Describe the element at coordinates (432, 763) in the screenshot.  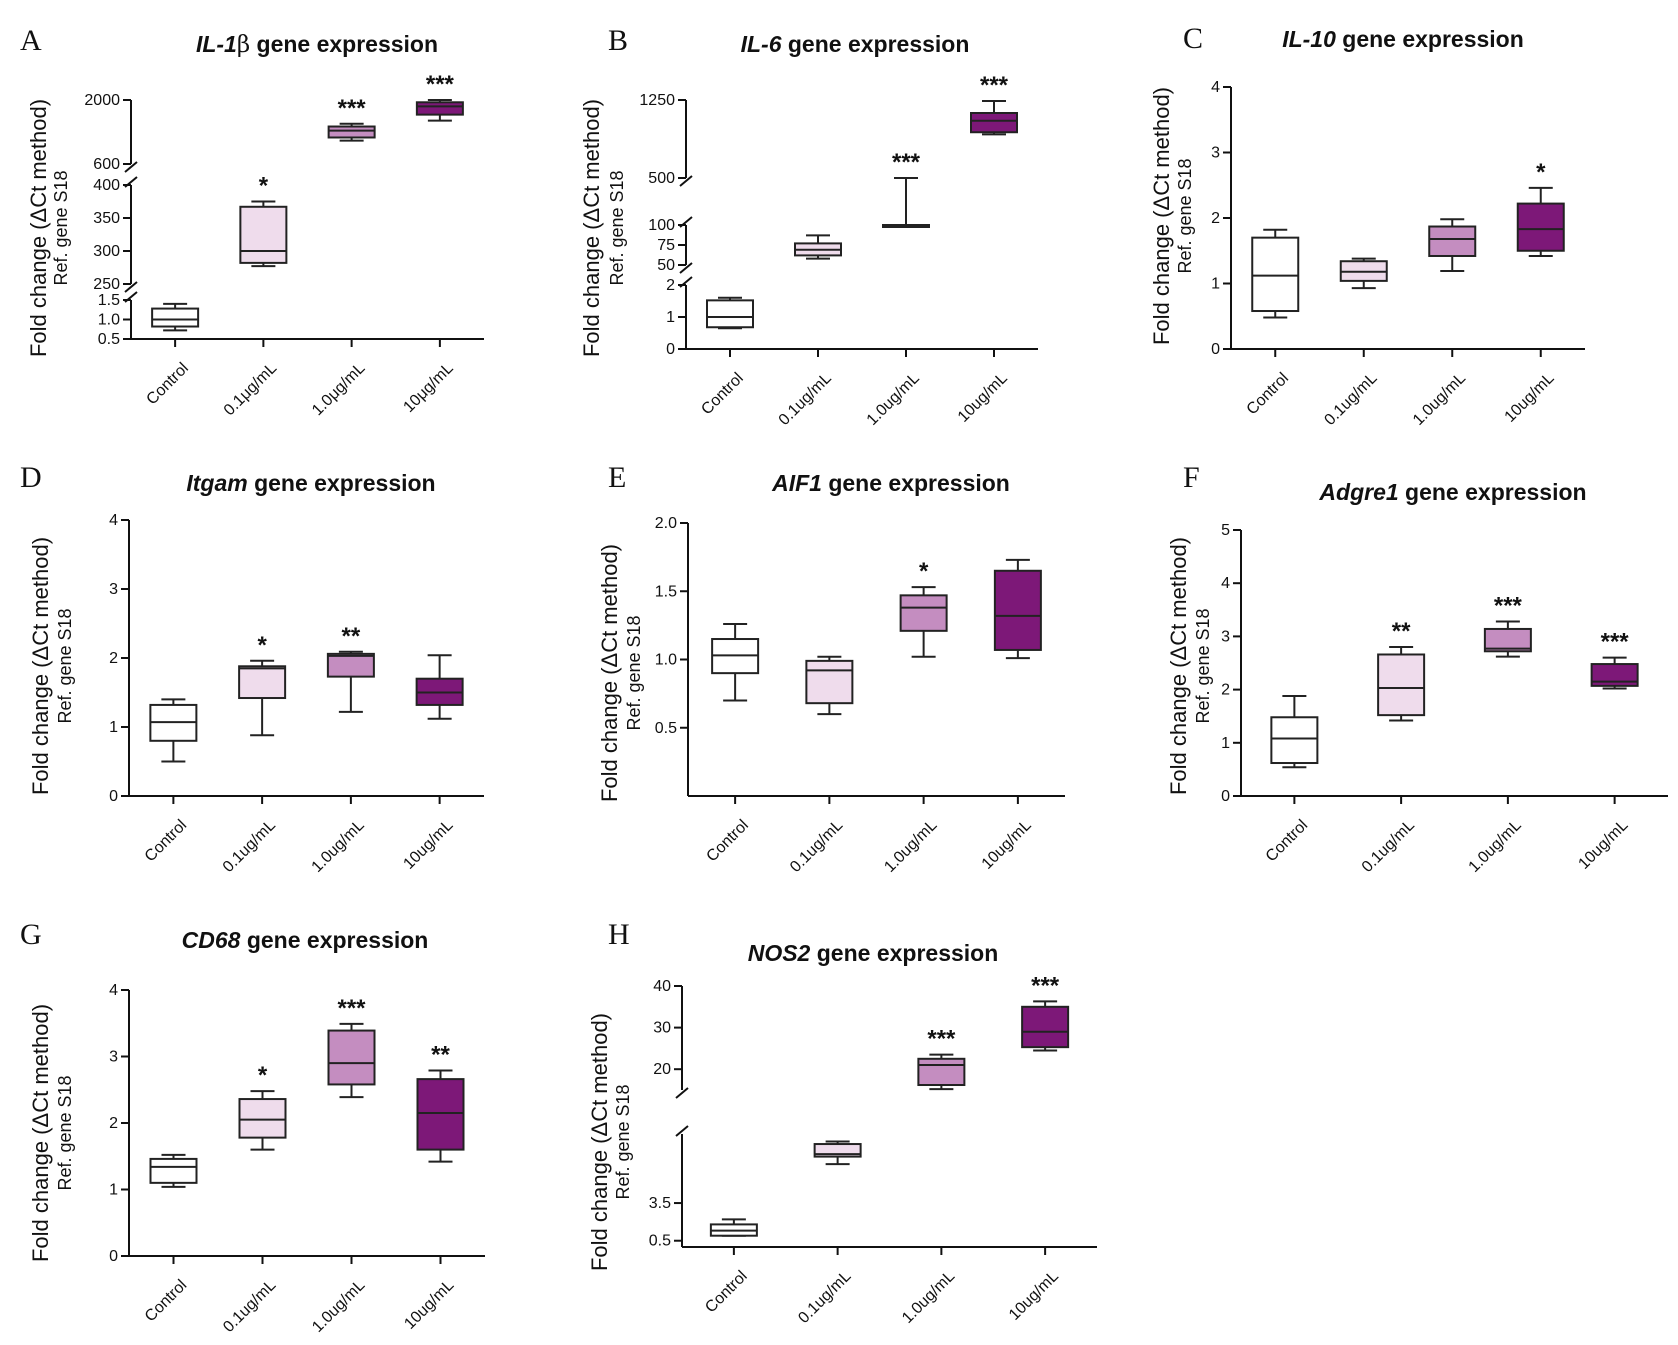
I see `box-4: 10ug/mL` at that location.